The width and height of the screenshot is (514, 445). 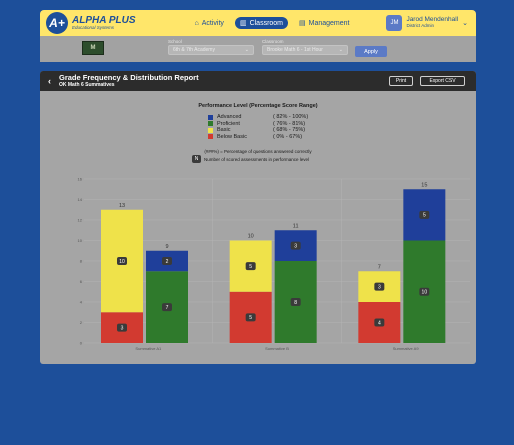 What do you see at coordinates (442, 81) in the screenshot?
I see `export-csv-button: Export CSV` at bounding box center [442, 81].